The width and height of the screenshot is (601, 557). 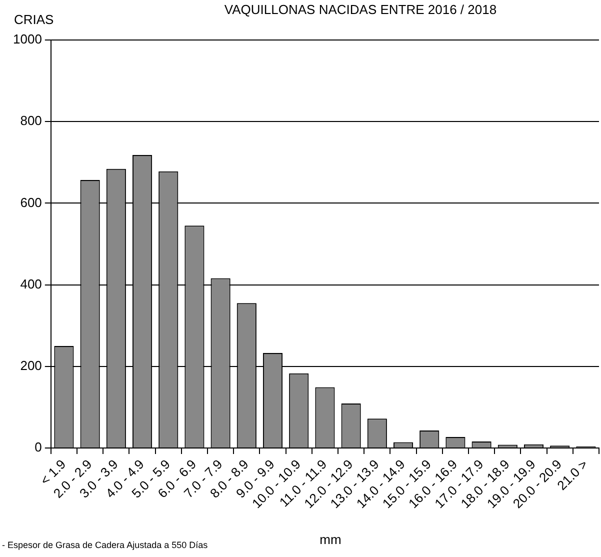 I want to click on y-tick-label: 200, so click(x=31, y=365).